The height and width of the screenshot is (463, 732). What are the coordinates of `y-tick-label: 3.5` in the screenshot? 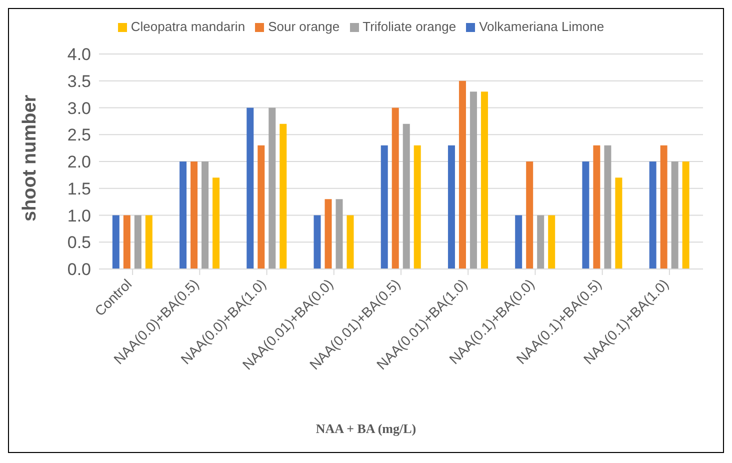 It's located at (79, 81).